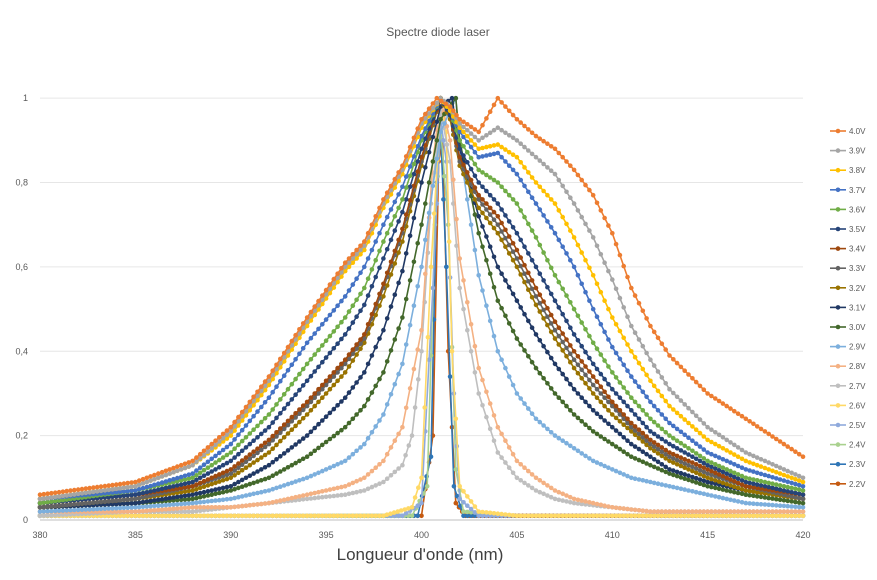 The height and width of the screenshot is (580, 877). I want to click on legend-swatch-marker, so click(838, 405).